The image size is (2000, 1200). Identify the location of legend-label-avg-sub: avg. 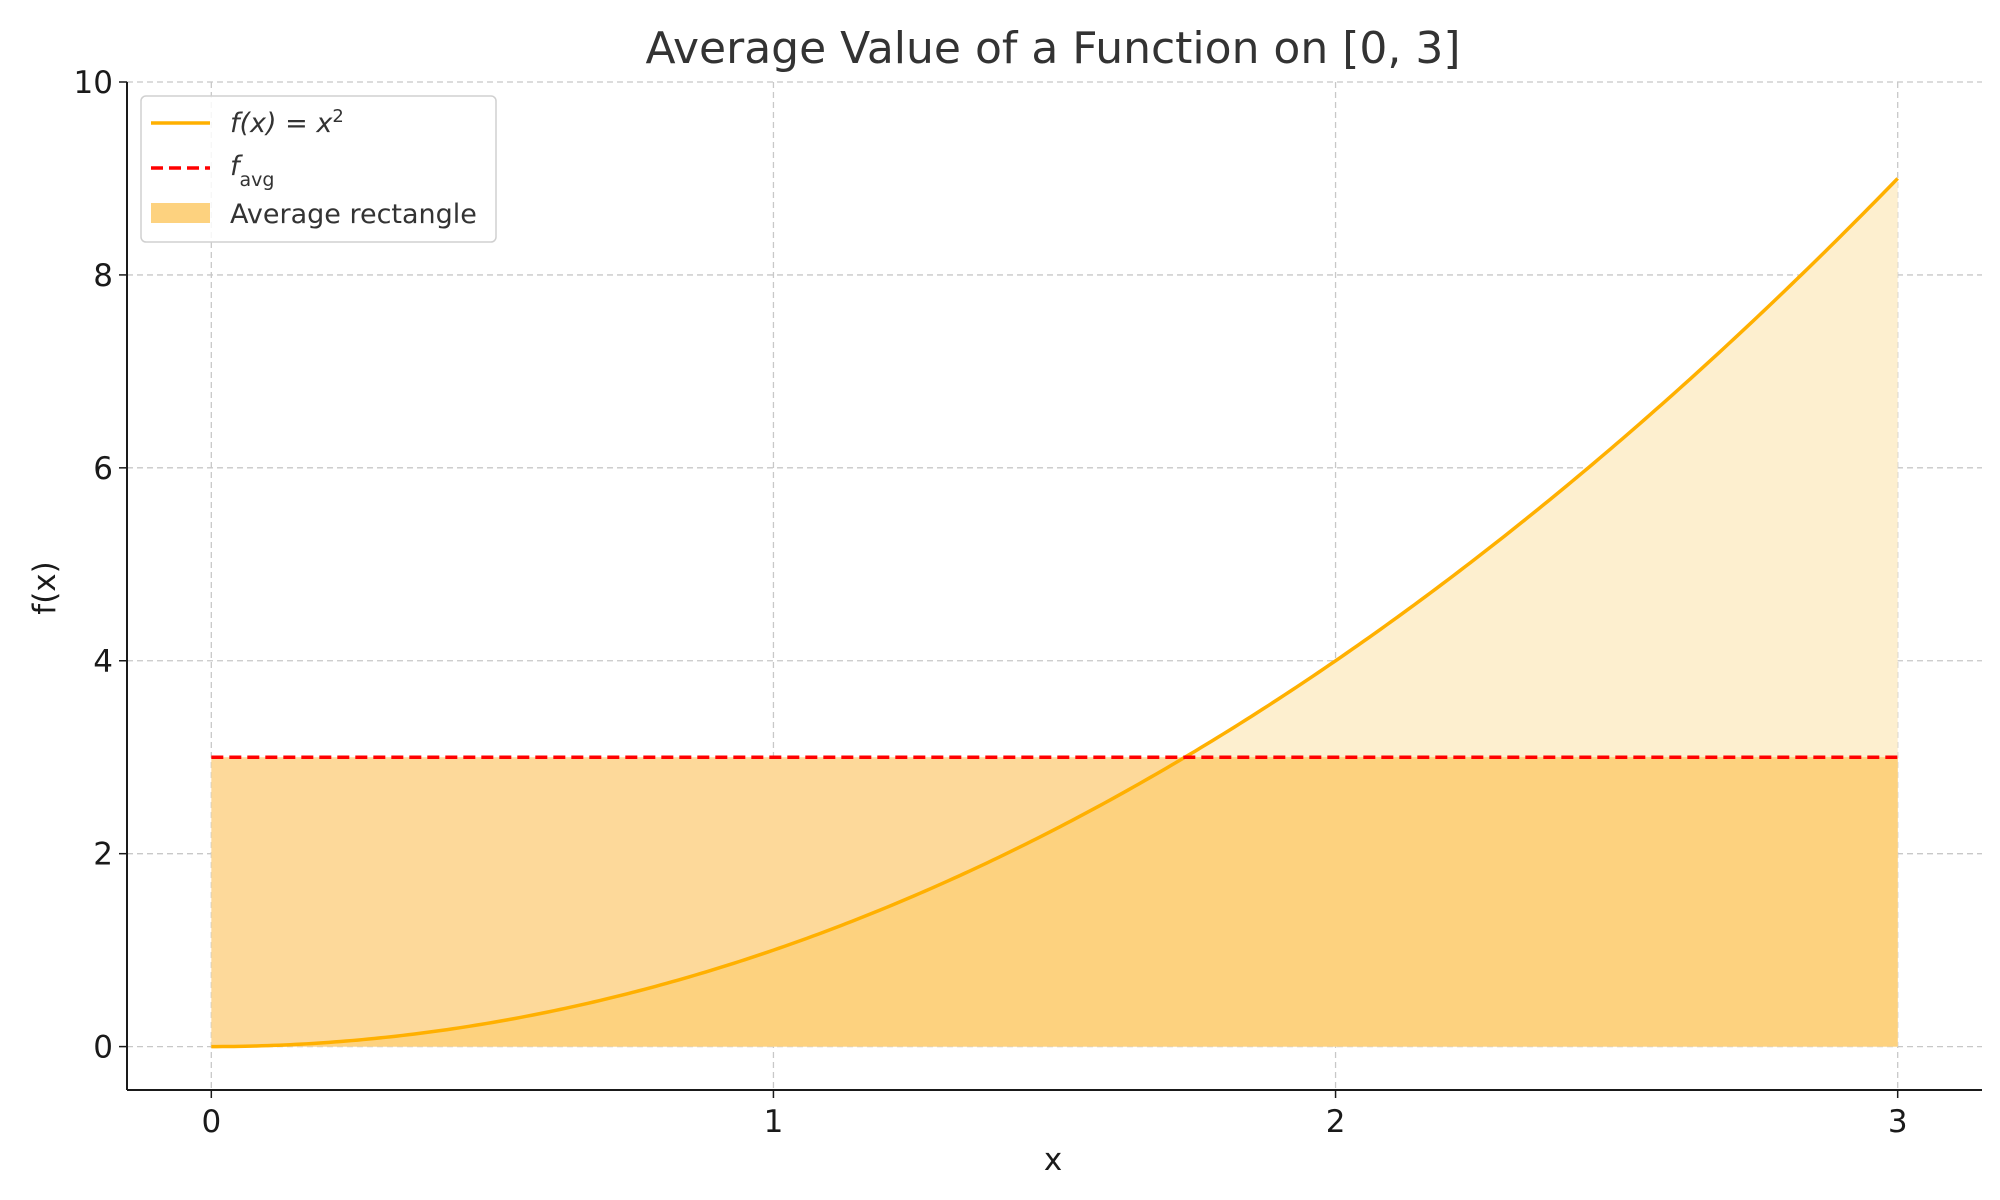
(257, 180).